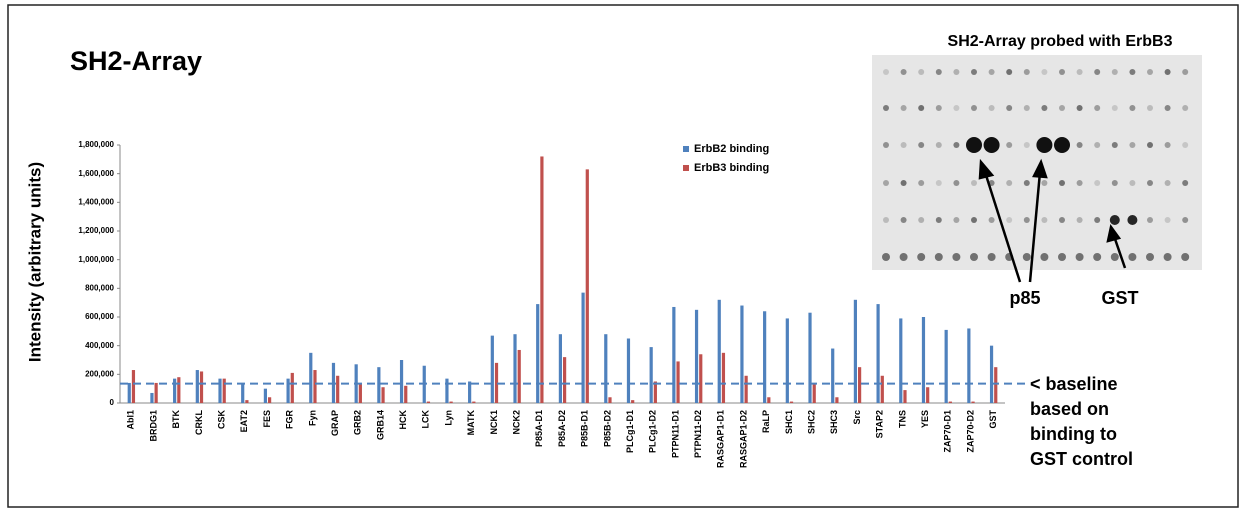  I want to click on legend-label: ErbB3 binding, so click(731, 168).